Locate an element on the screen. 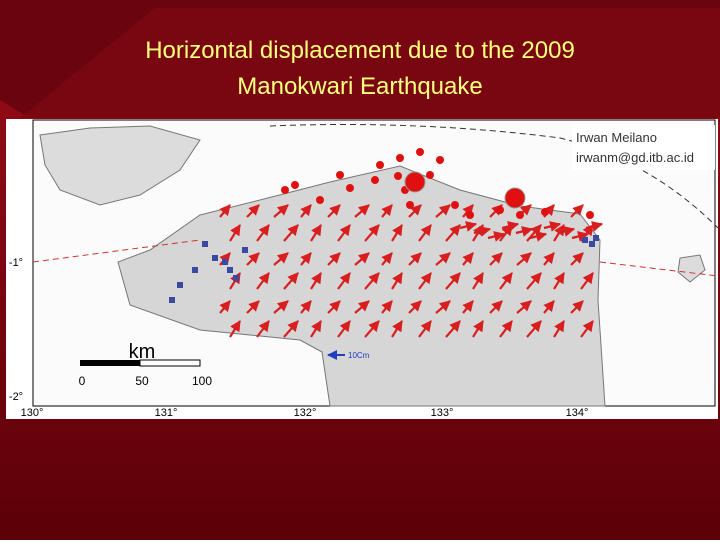  scale-label: 100 is located at coordinates (202, 381).